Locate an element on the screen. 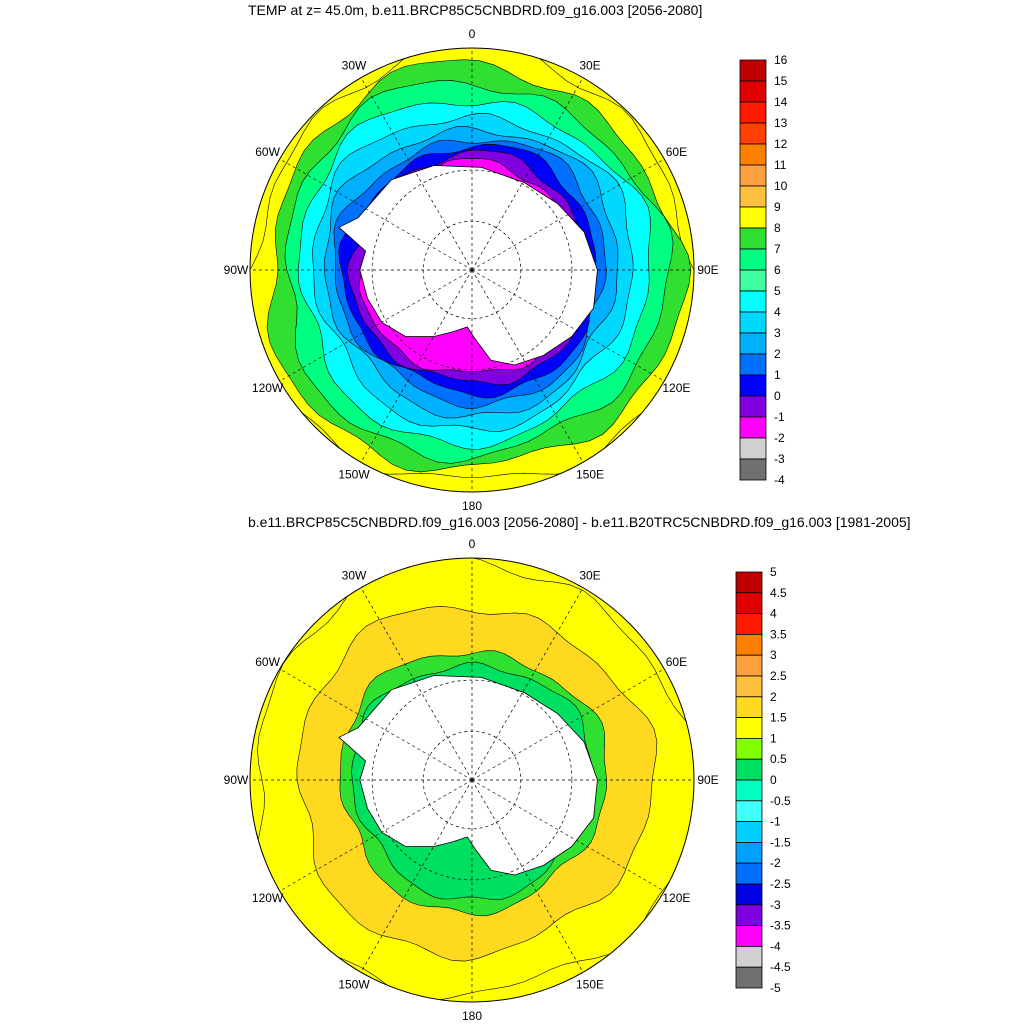 This screenshot has height=1024, width=1024. colorbar-label: 0 is located at coordinates (773, 780).